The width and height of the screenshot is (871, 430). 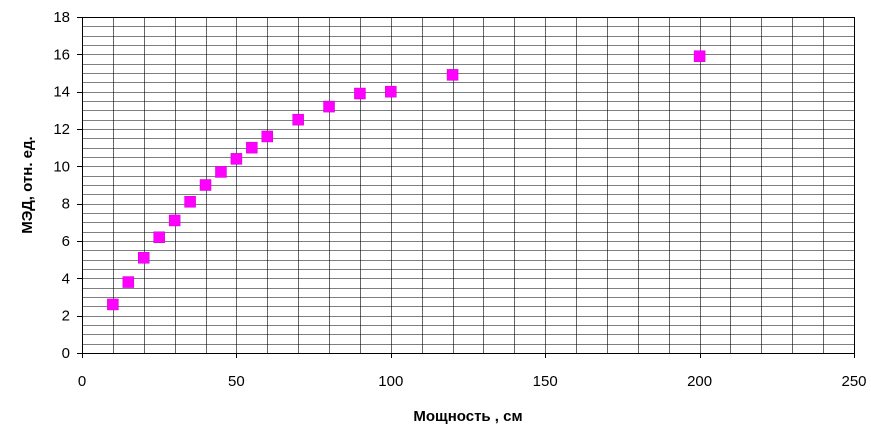 I want to click on x-tick-label: 250, so click(x=853, y=381).